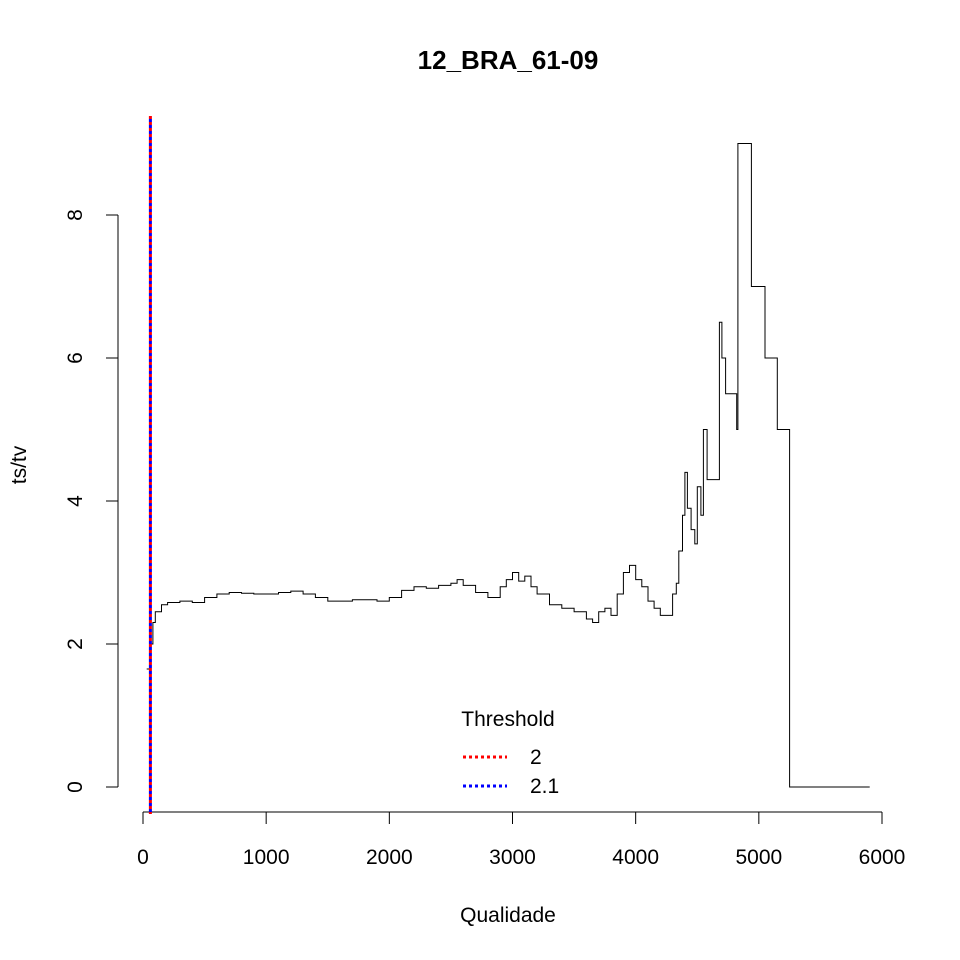  Describe the element at coordinates (544, 786) in the screenshot. I see `legend-entry-2-1: 2.1` at that location.